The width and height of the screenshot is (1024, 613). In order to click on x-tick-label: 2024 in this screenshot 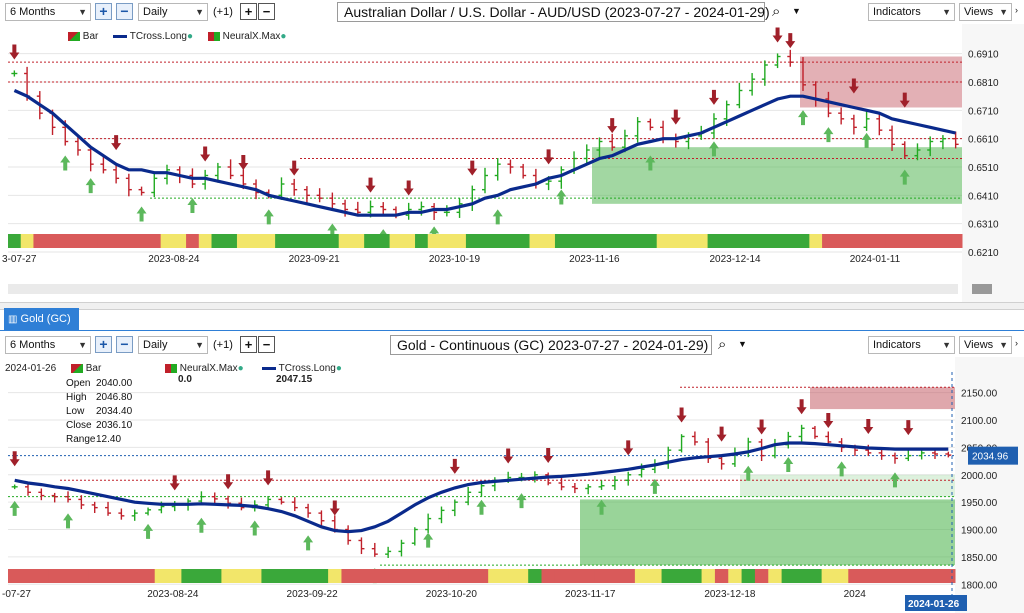, I will do `click(855, 594)`.